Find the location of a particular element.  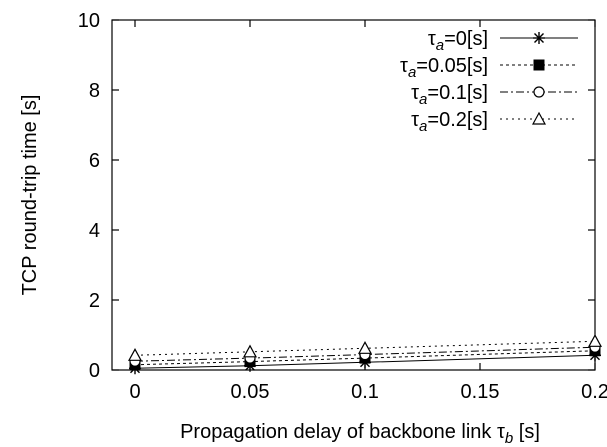

y-tick-label: 0 is located at coordinates (94, 371).